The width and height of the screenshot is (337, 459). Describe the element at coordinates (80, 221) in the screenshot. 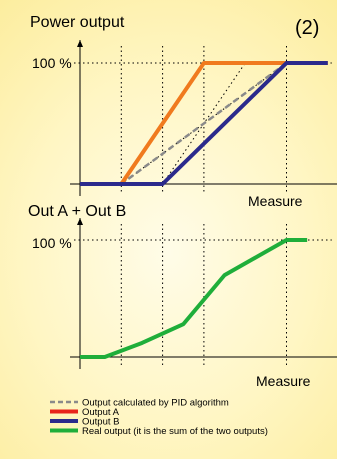

I see `bottom-y-axis-arrow` at that location.